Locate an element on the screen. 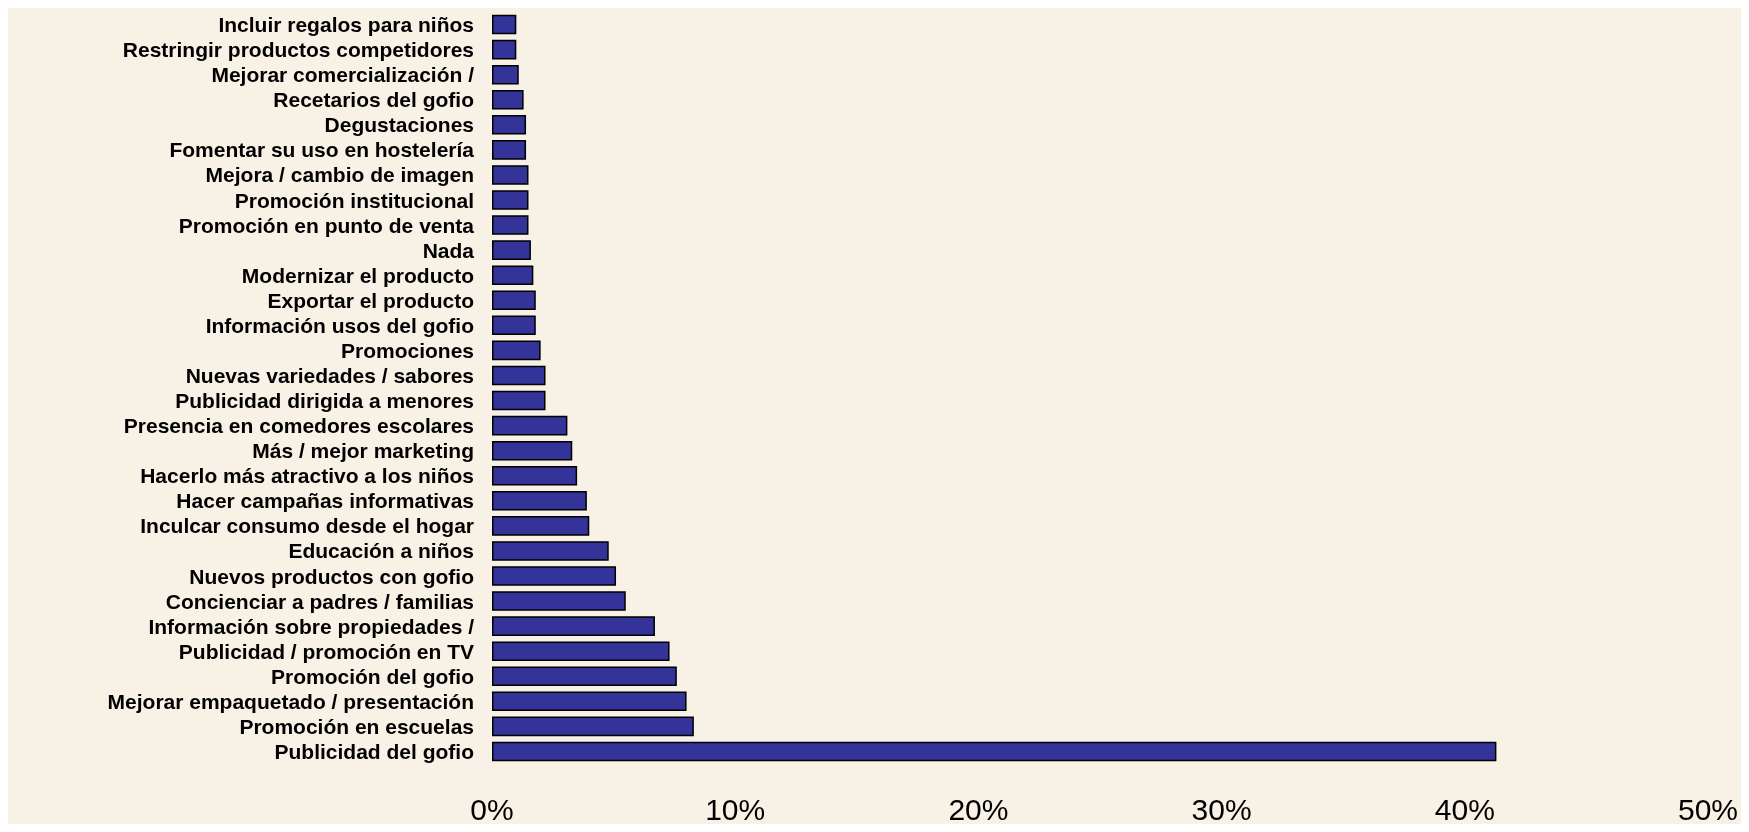 The height and width of the screenshot is (832, 1749). y-tick-label: Información sobre propiedades / is located at coordinates (311, 626).